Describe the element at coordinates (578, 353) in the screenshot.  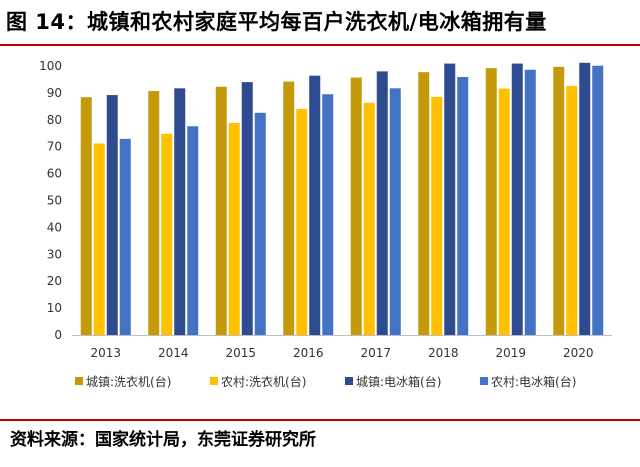
I see `x-tick-label: 2020` at that location.